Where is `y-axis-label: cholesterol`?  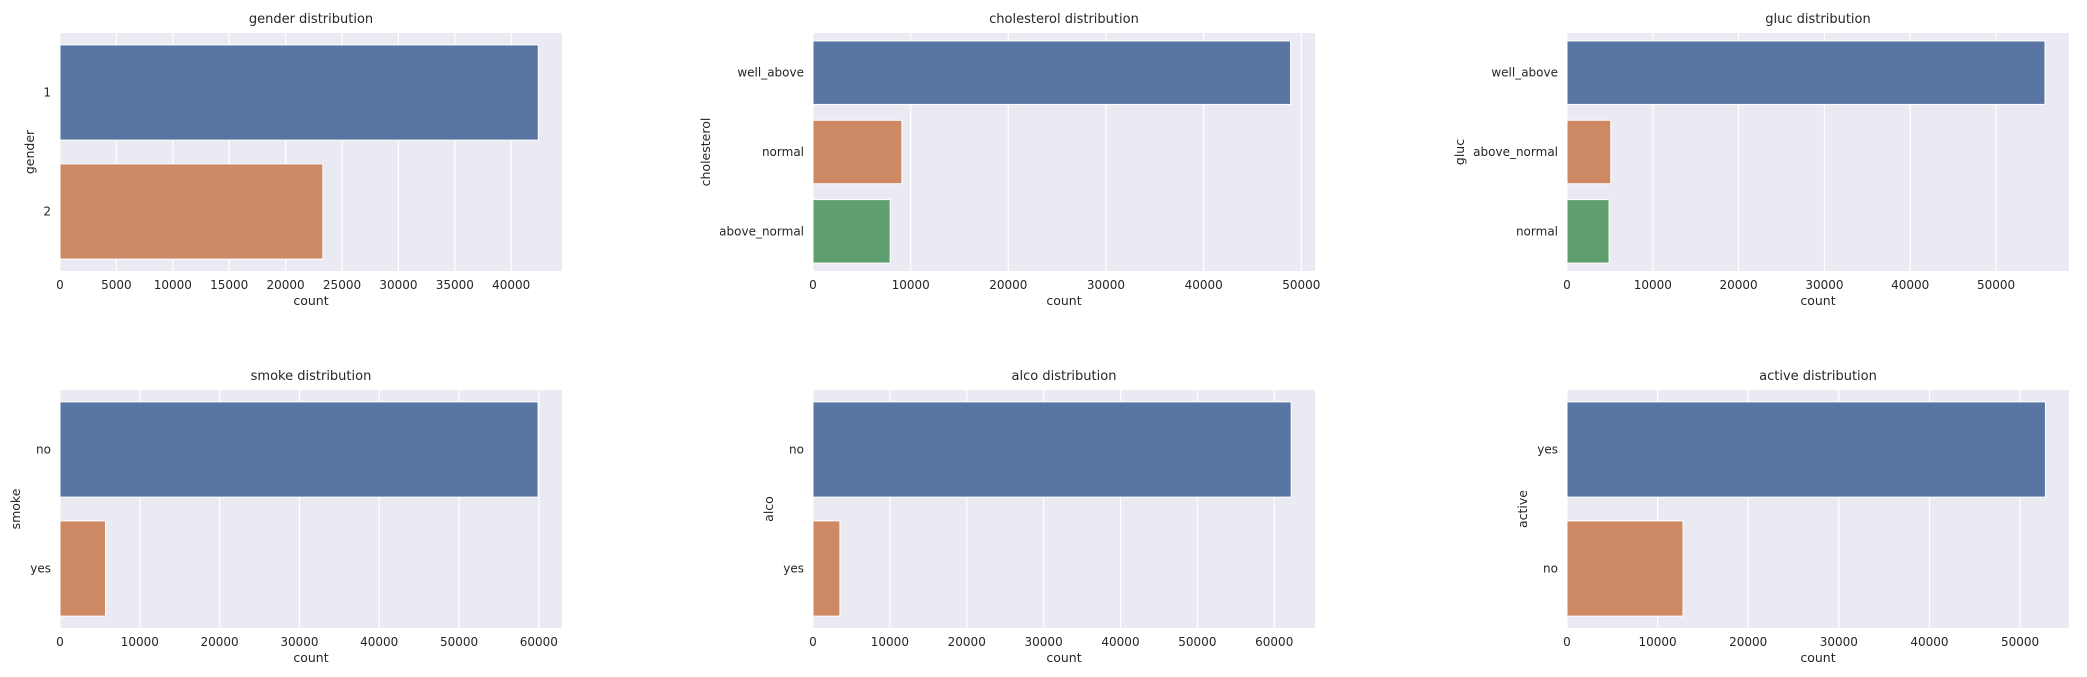 y-axis-label: cholesterol is located at coordinates (705, 152).